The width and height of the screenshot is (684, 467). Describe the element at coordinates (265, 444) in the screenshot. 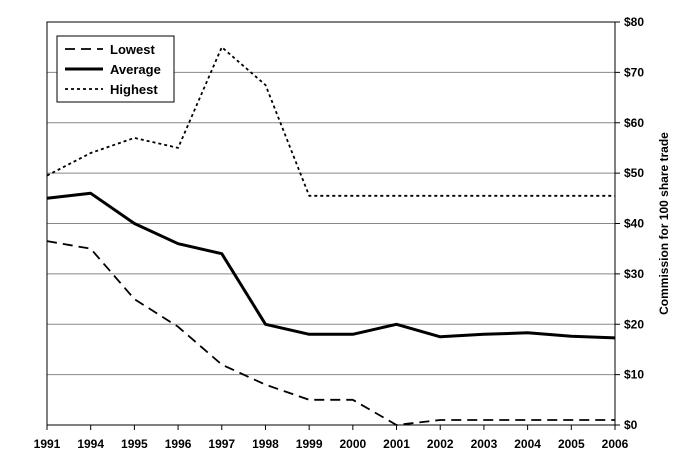

I see `x-tick-label: 1998` at that location.